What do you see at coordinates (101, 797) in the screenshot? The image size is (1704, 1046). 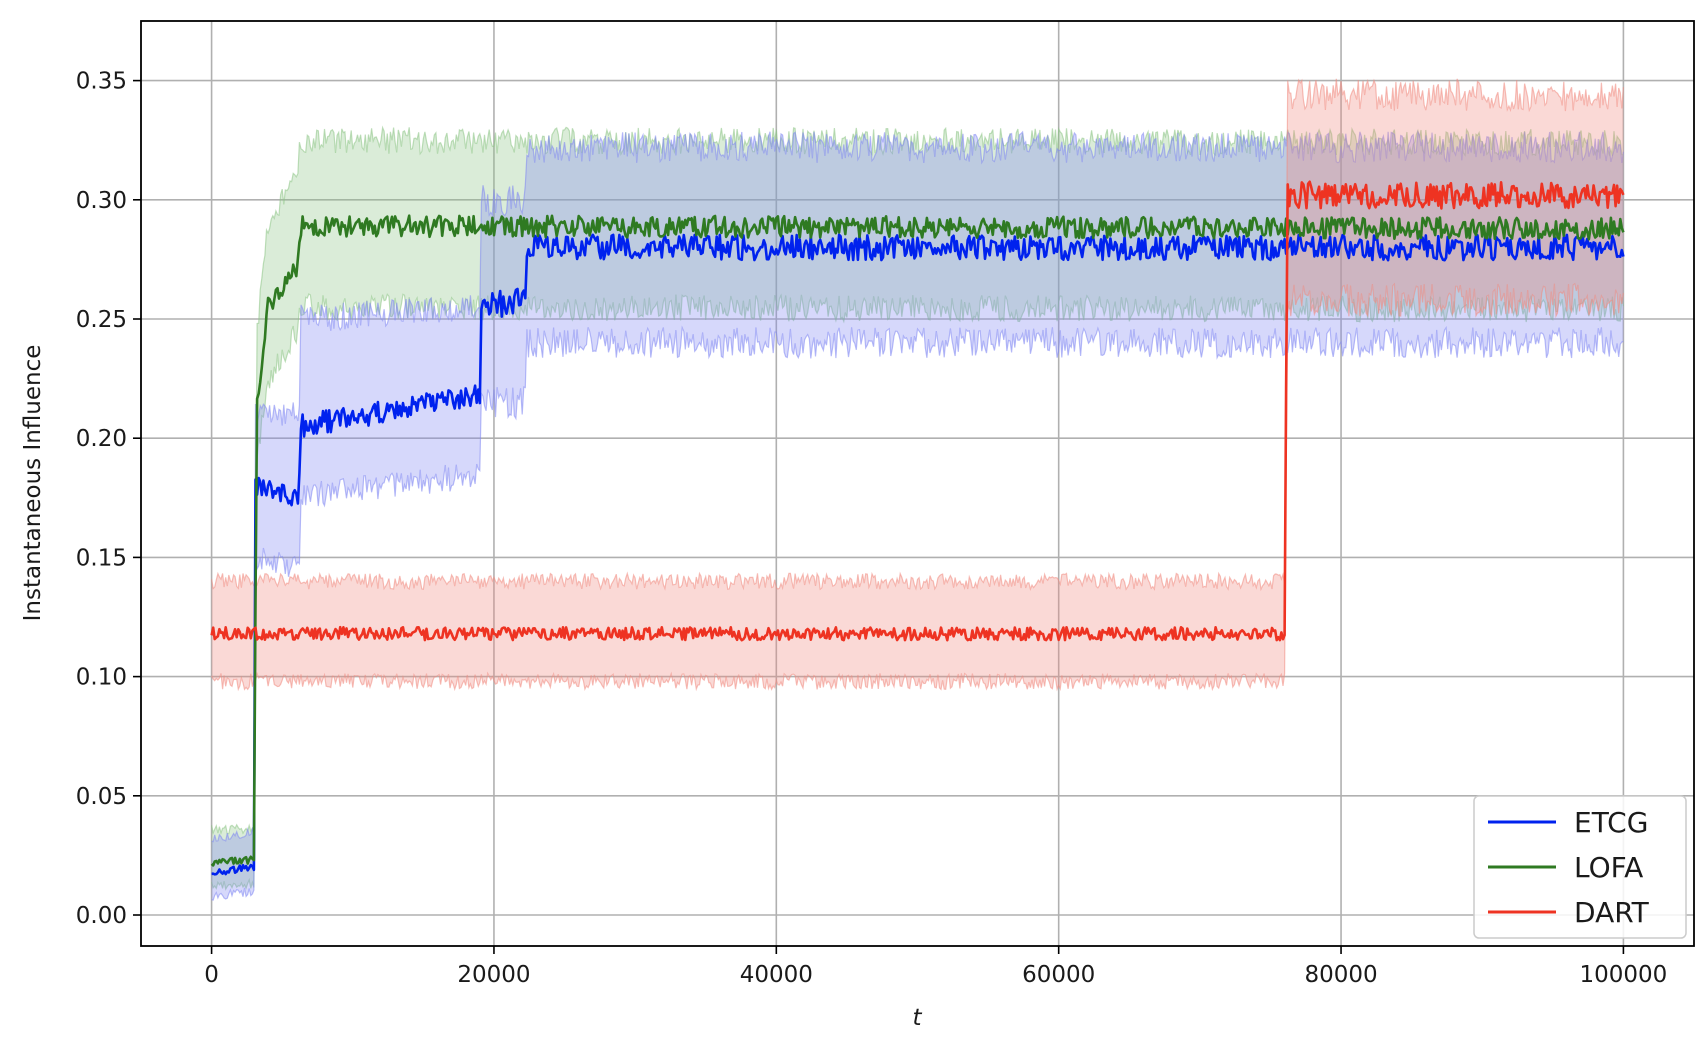 I see `y-tick-label: 0.05` at bounding box center [101, 797].